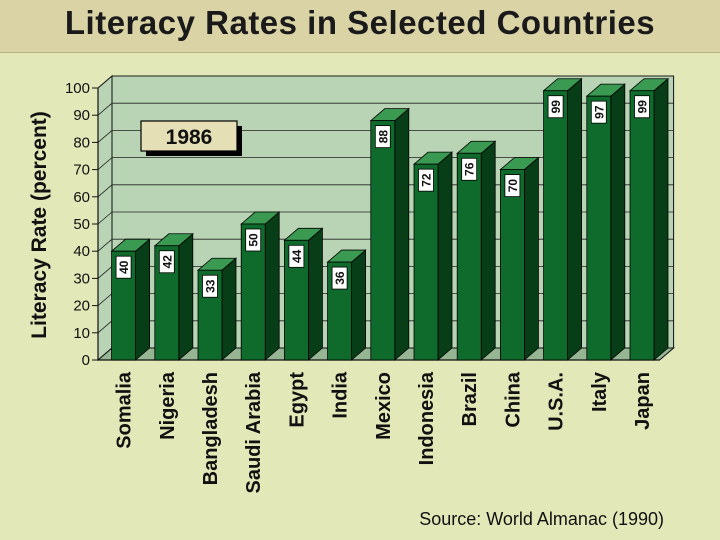 This screenshot has width=720, height=540. What do you see at coordinates (81, 333) in the screenshot?
I see `y-tick-label: 10` at bounding box center [81, 333].